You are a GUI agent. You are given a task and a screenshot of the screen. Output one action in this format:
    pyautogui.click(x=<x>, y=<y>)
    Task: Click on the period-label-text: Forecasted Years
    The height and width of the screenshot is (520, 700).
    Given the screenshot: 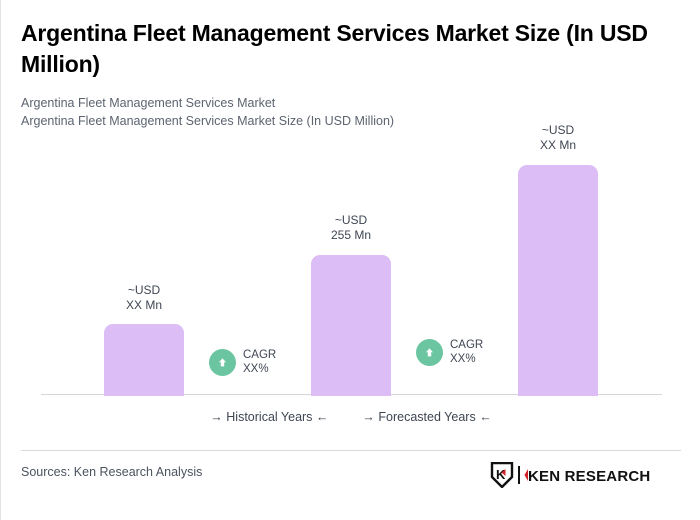 What is the action you would take?
    pyautogui.click(x=427, y=417)
    